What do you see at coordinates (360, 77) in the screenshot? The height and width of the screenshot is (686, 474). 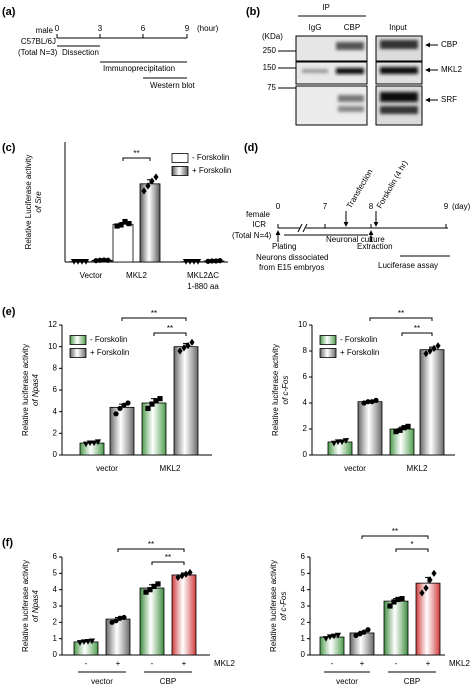 I see `bands` at bounding box center [360, 77].